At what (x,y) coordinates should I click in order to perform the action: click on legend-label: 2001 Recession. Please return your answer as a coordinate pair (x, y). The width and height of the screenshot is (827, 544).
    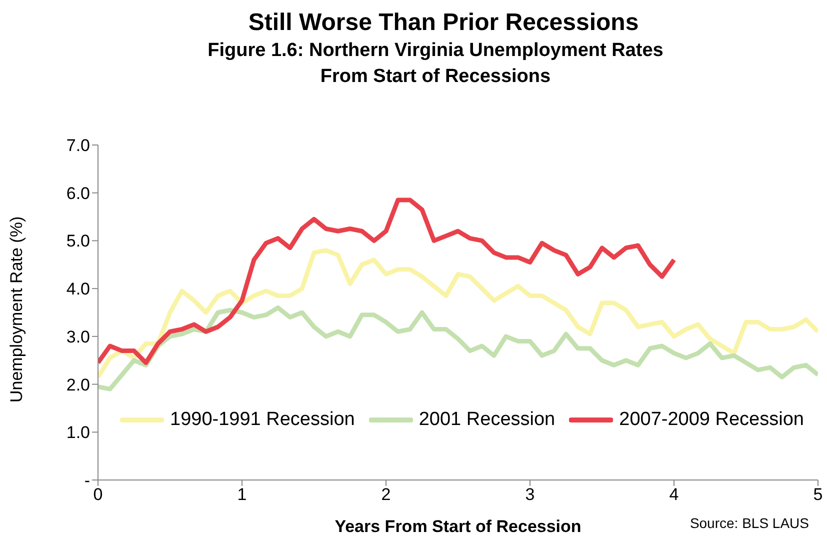
    Looking at the image, I should click on (487, 420).